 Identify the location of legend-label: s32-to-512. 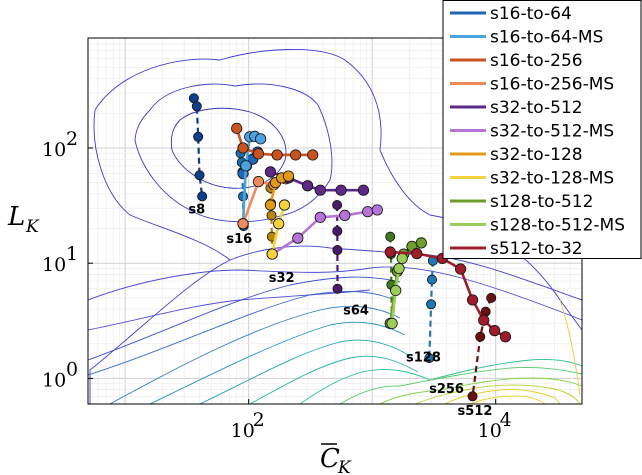
(536, 108).